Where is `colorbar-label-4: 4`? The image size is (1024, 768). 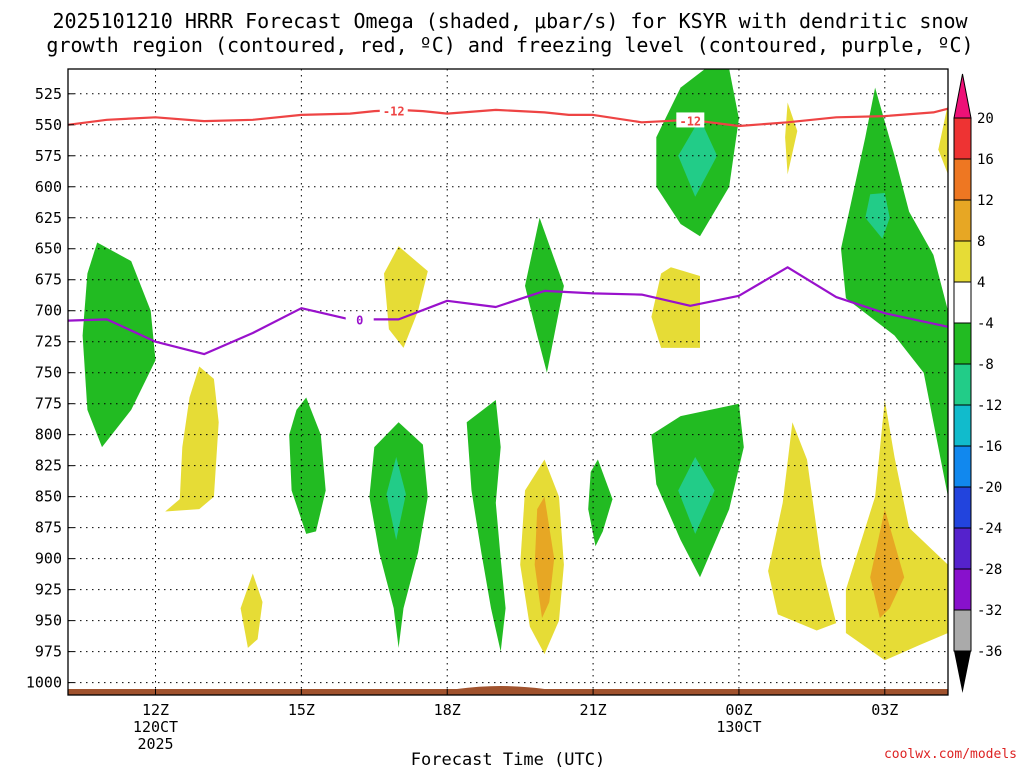 colorbar-label-4: 4 is located at coordinates (981, 283).